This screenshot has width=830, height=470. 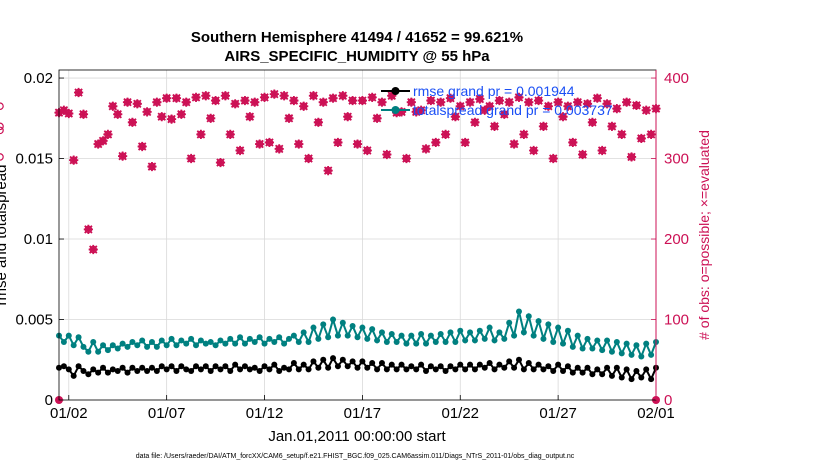 I want to click on y-tick-label-right: 200, so click(x=676, y=239).